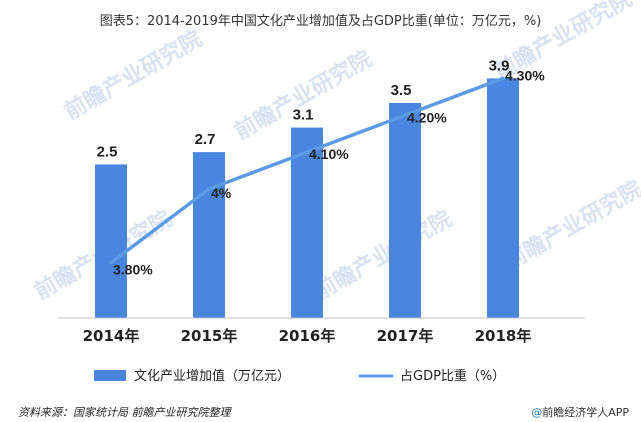 Image resolution: width=641 pixels, height=422 pixels. I want to click on legend-line-label: 占GDP比重（%）, so click(452, 376).